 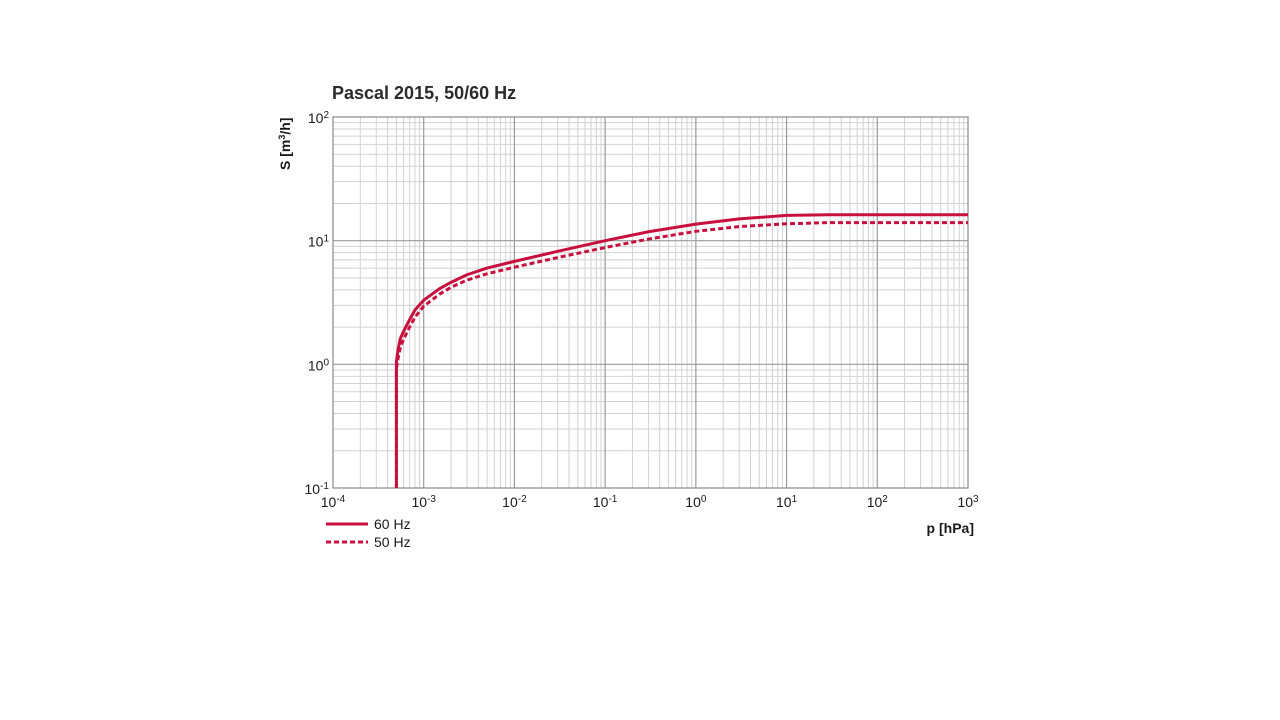 I want to click on y-tick-label: 10⁰, so click(x=319, y=365).